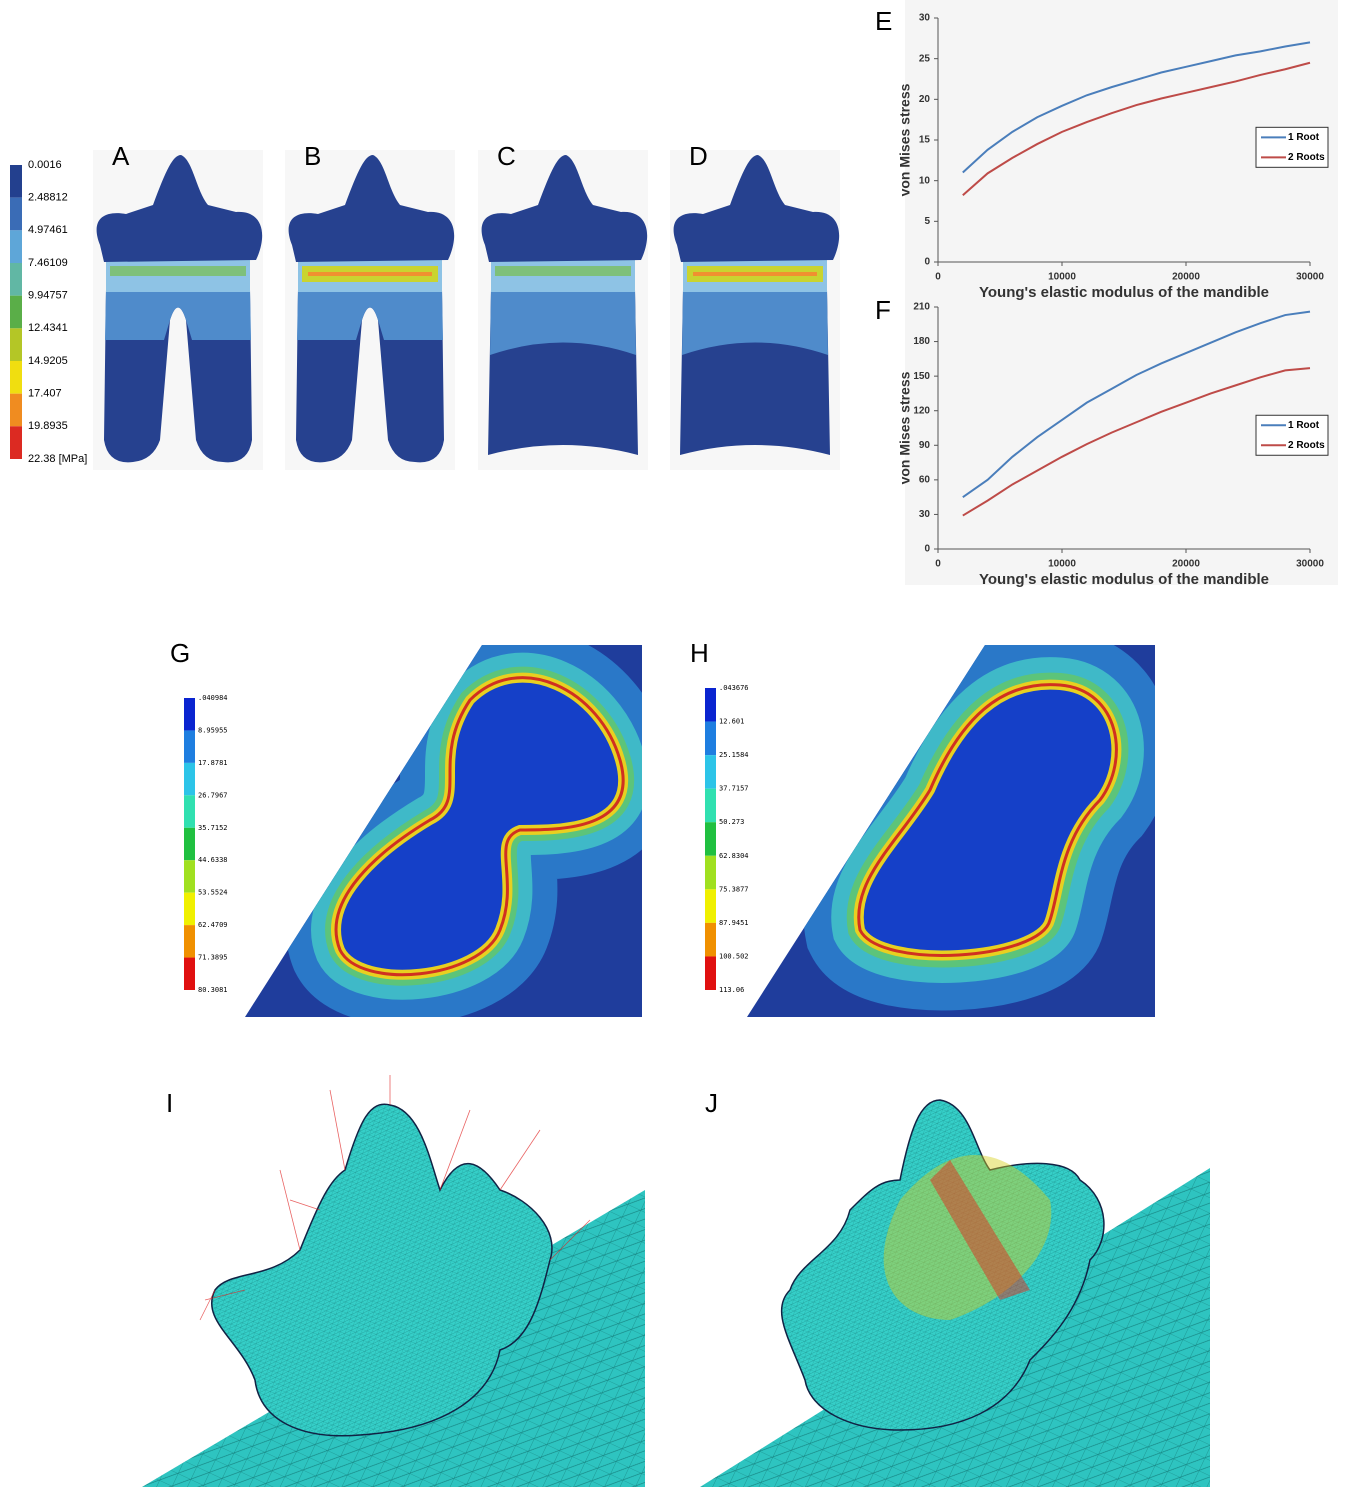 Image resolution: width=1347 pixels, height=1492 pixels. What do you see at coordinates (506, 156) in the screenshot?
I see `panel-label: C` at bounding box center [506, 156].